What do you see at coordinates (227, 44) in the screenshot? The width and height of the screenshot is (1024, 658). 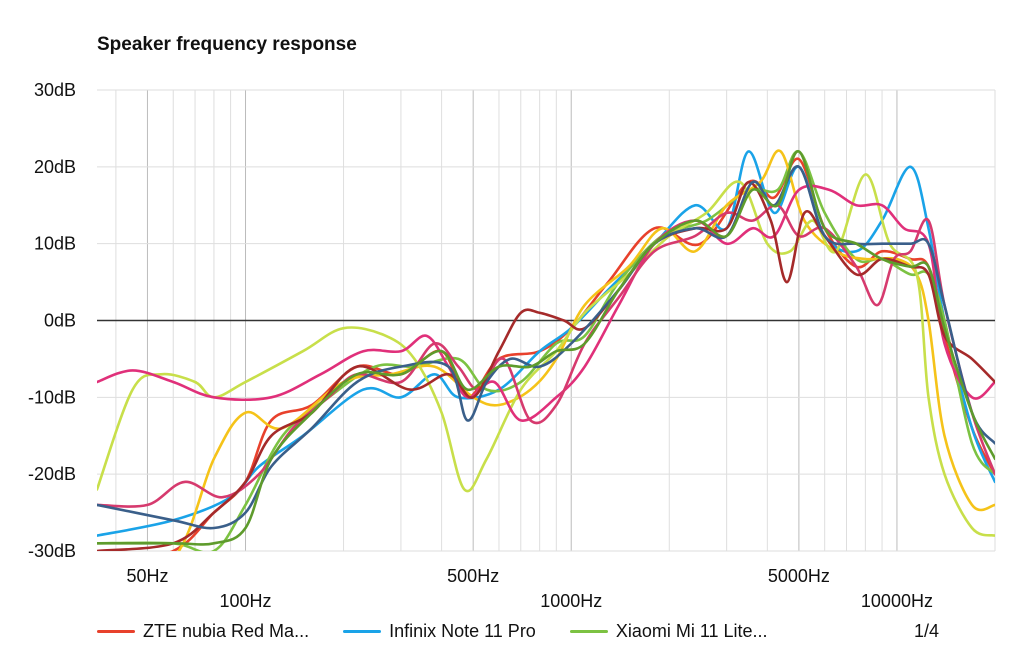 I see `chart-title: Speaker frequency response` at bounding box center [227, 44].